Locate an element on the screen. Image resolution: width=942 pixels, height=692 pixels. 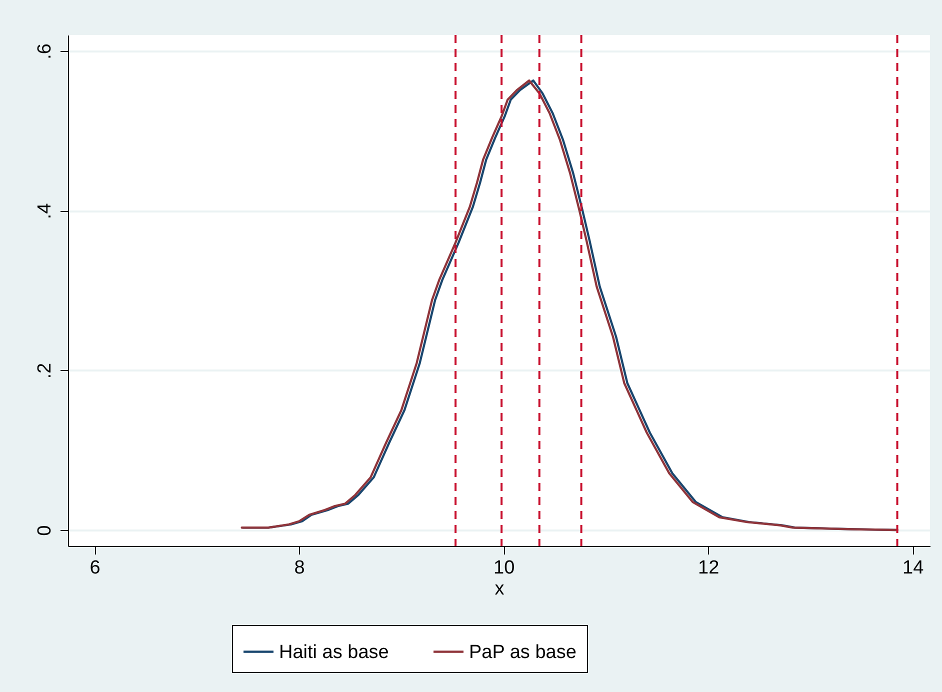
y-tick-label: .4 is located at coordinates (45, 211).